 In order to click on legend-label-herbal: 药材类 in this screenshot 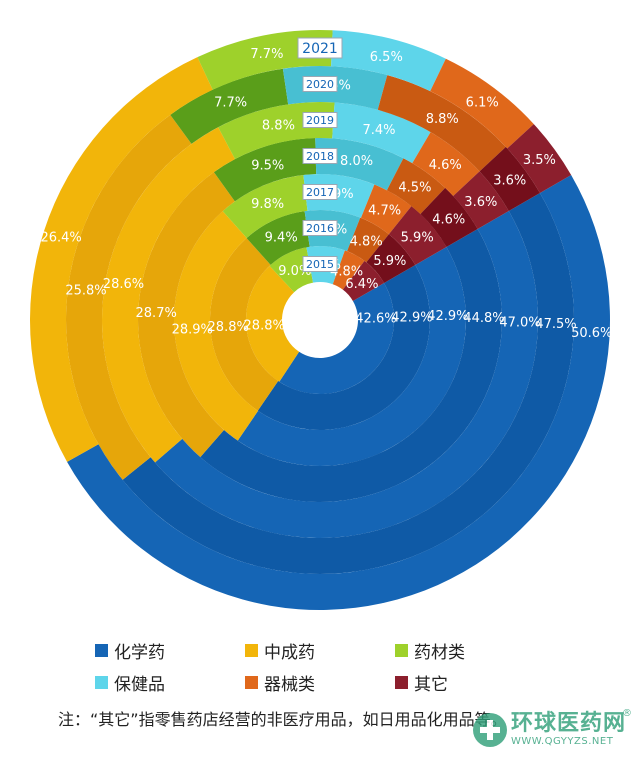, I will do `click(439, 653)`.